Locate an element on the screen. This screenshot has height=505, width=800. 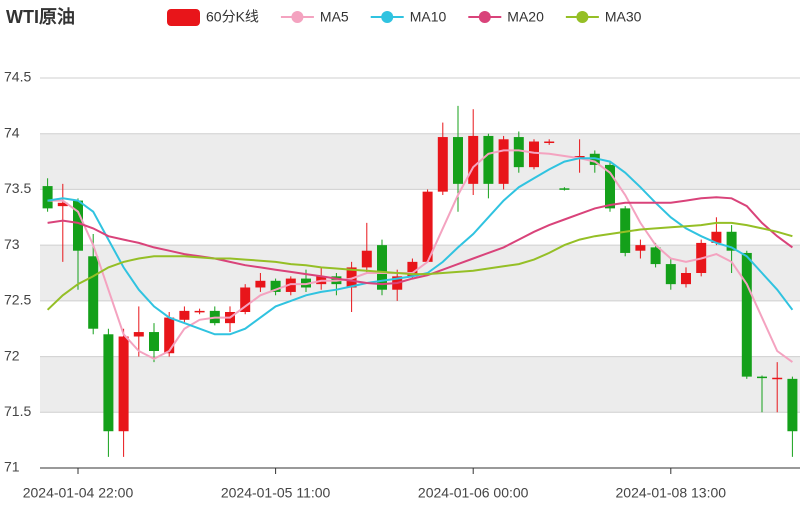
y-tick-label: 72.5 is located at coordinates (17, 300).